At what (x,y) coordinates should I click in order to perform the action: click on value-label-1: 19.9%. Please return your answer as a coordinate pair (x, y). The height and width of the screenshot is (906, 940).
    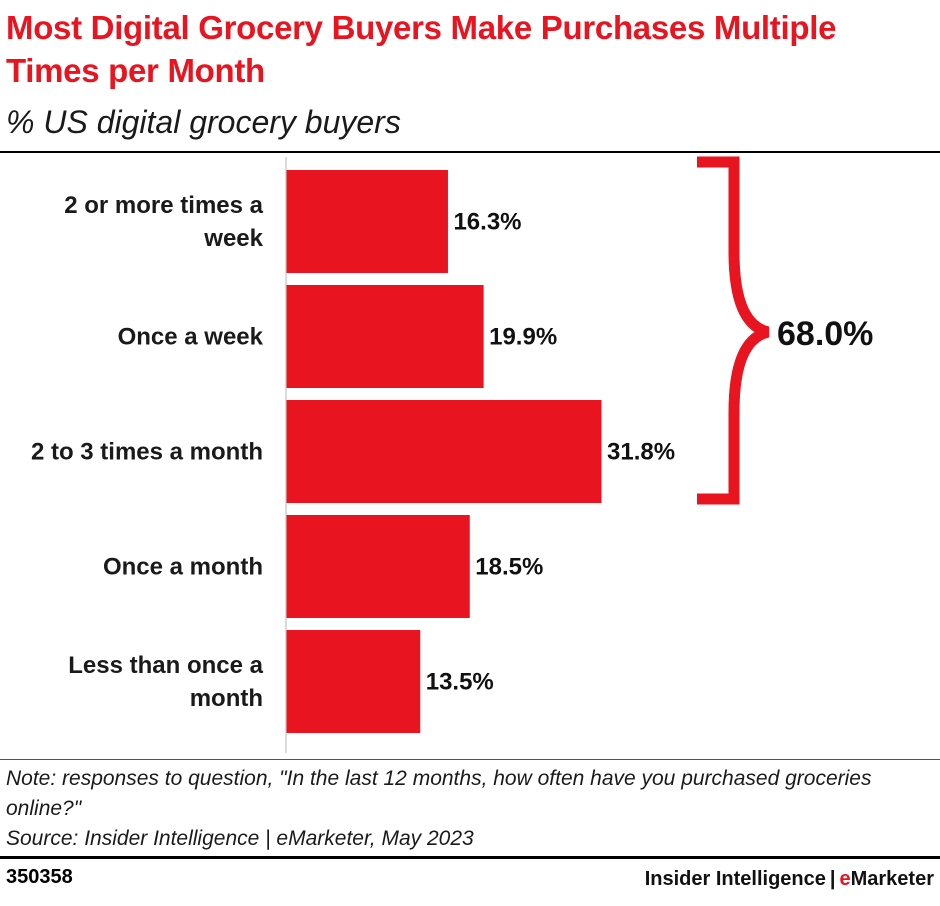
    Looking at the image, I should click on (523, 337).